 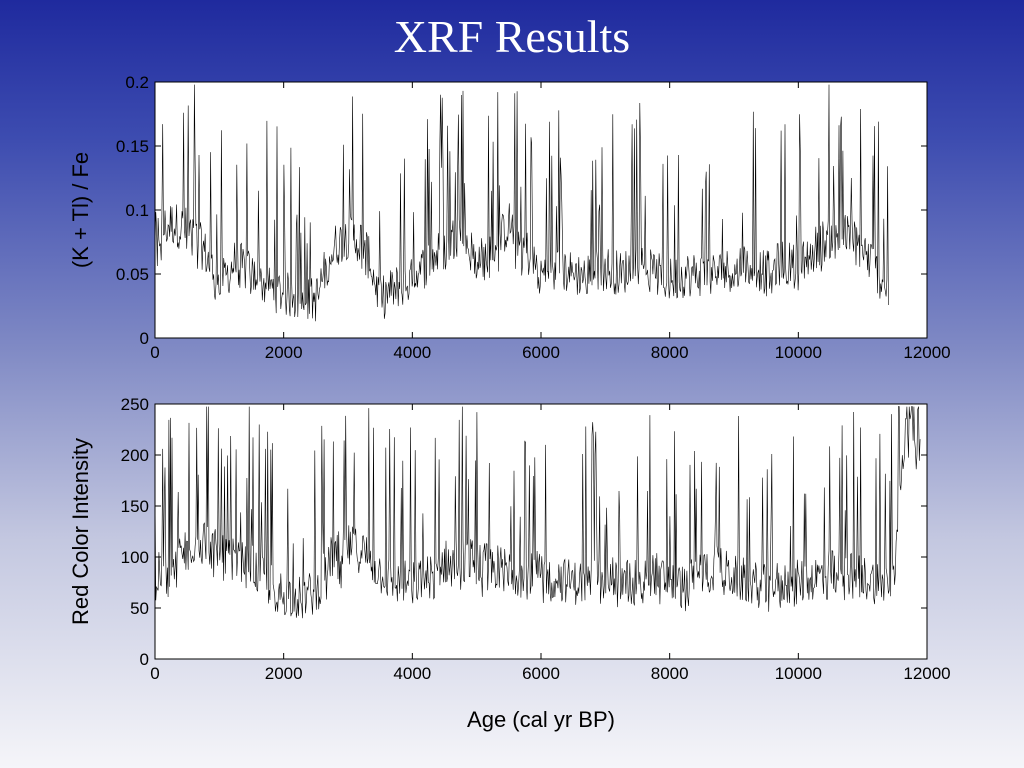 I want to click on y-tick-label: 50, so click(x=139, y=608).